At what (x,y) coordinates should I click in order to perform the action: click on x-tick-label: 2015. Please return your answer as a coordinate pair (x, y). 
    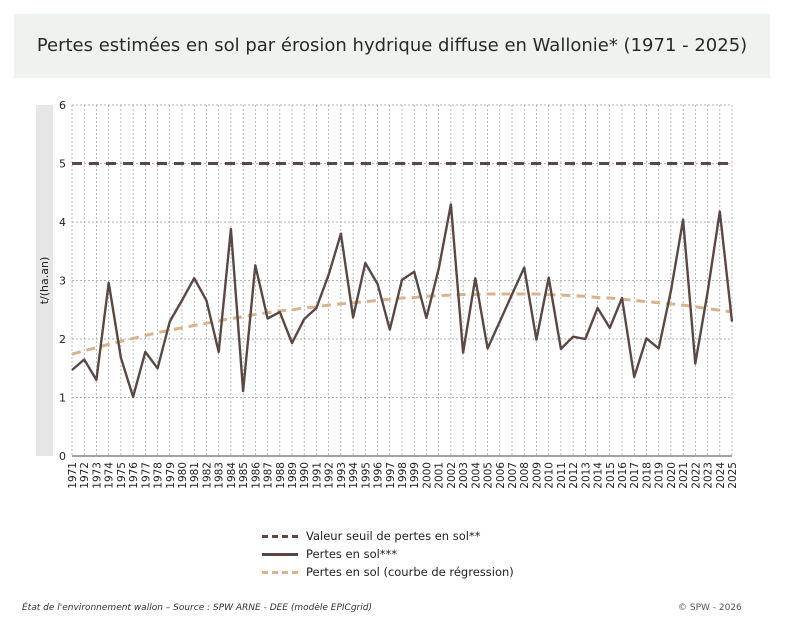
    Looking at the image, I should click on (611, 475).